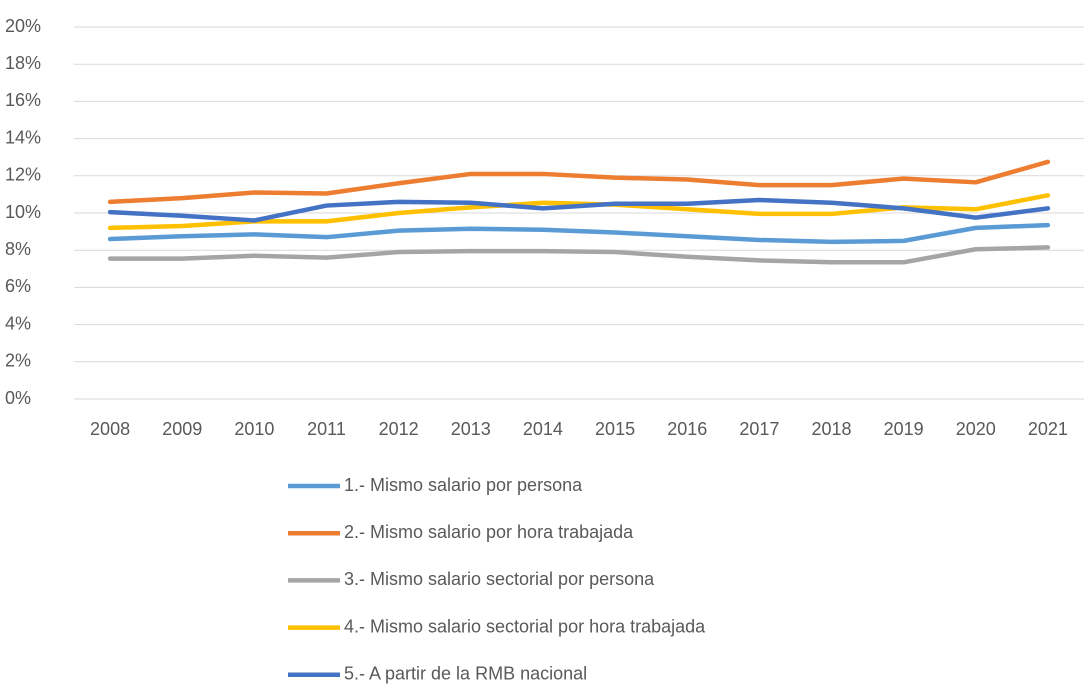 The image size is (1084, 686). Describe the element at coordinates (463, 485) in the screenshot. I see `legend-label: 1.- Mismo salario por persona` at that location.